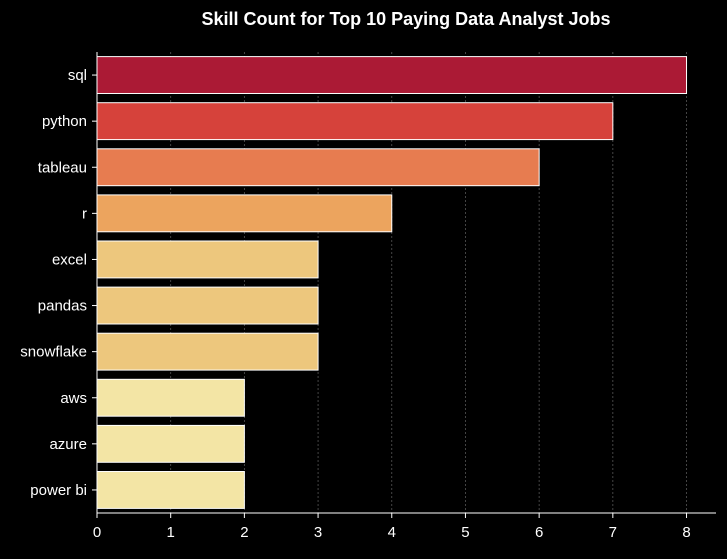  Describe the element at coordinates (392, 75) in the screenshot. I see `bar-sql` at that location.